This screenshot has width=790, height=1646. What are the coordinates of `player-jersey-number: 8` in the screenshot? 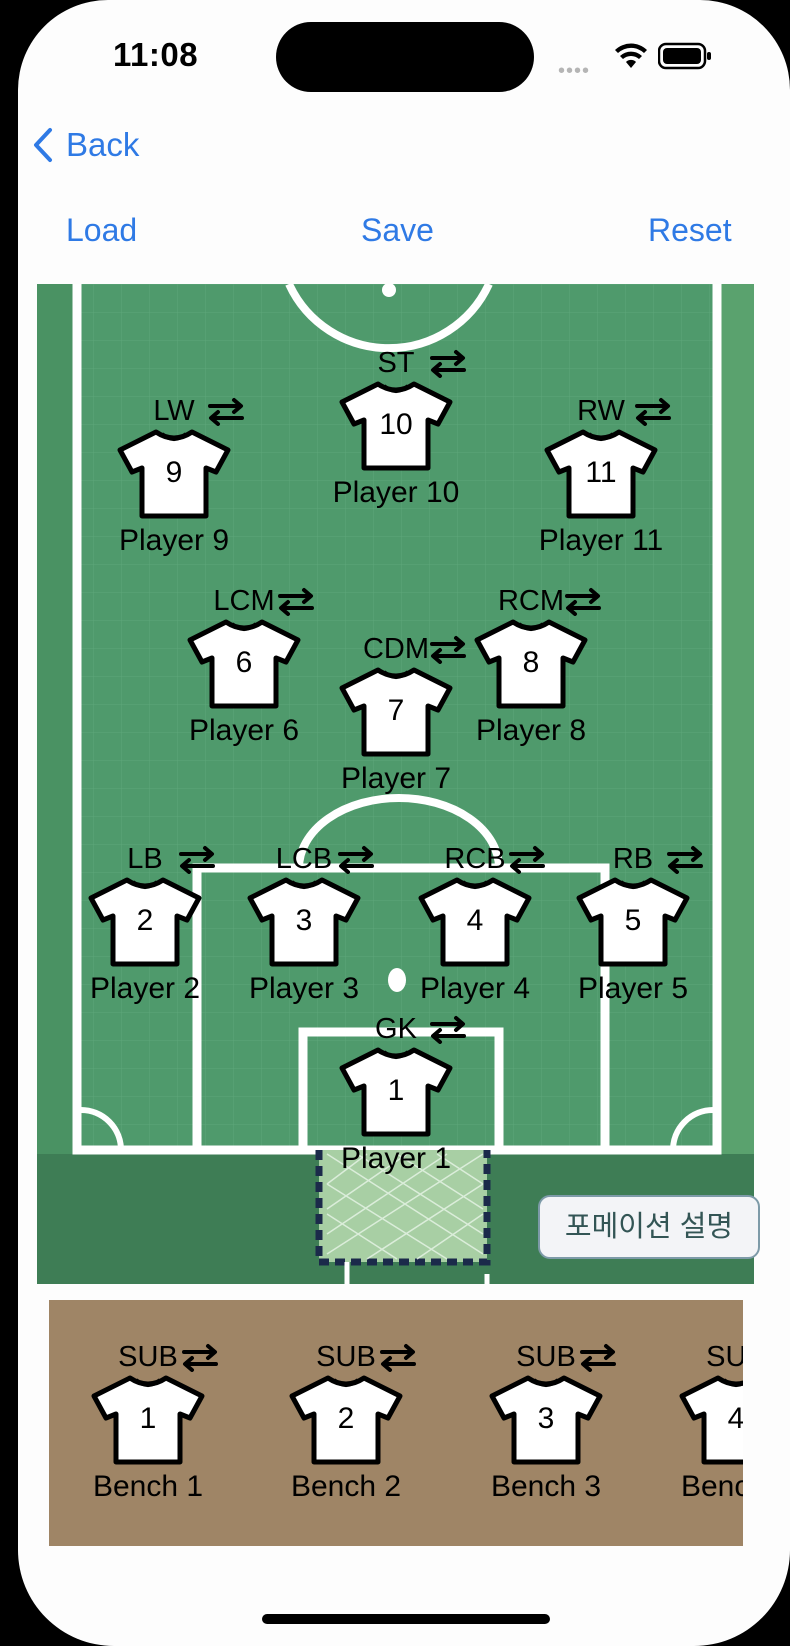 It's located at (531, 662).